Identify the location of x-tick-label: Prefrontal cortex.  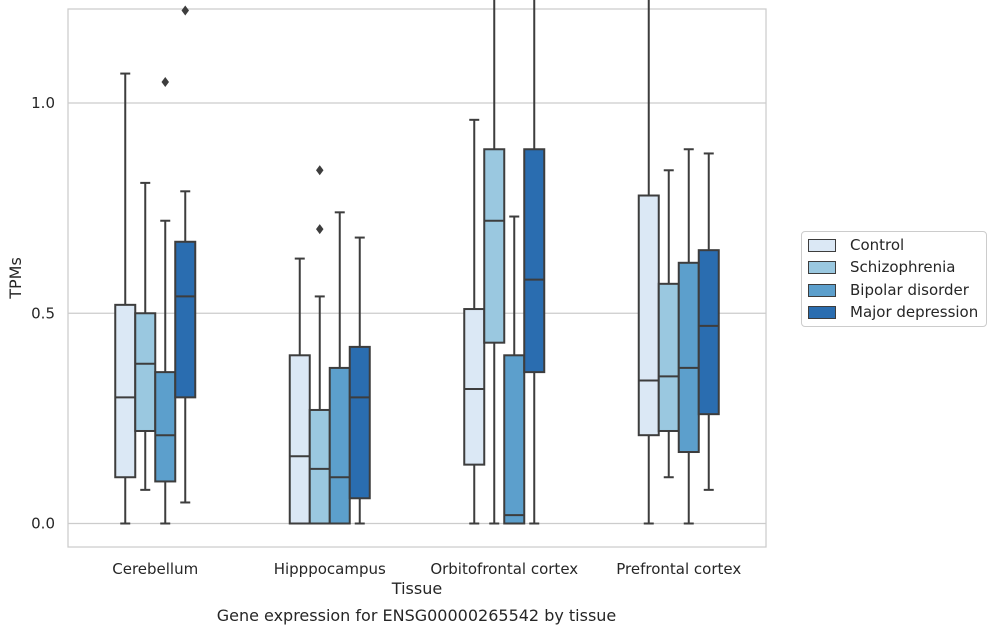
(678, 569).